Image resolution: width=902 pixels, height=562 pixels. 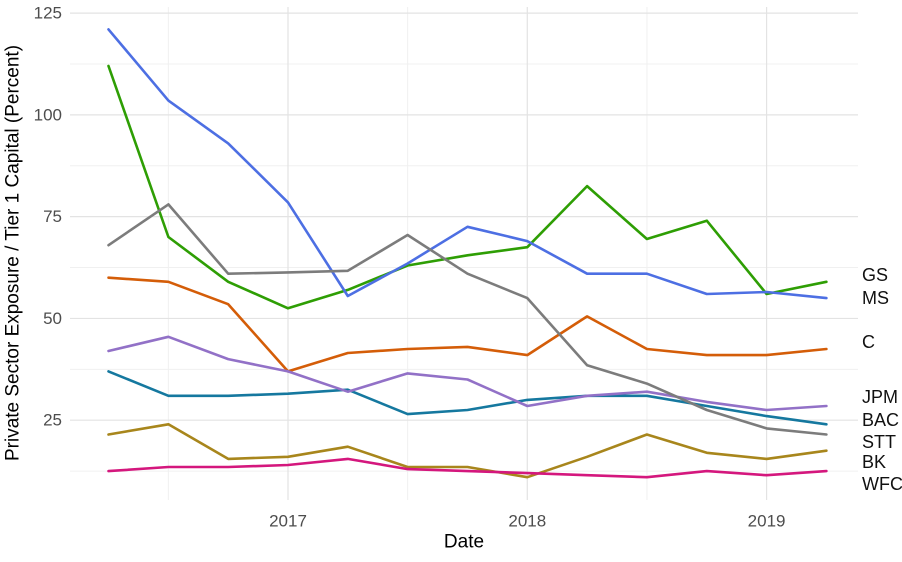 I want to click on x-tick-label-2018: 2018, so click(x=527, y=521).